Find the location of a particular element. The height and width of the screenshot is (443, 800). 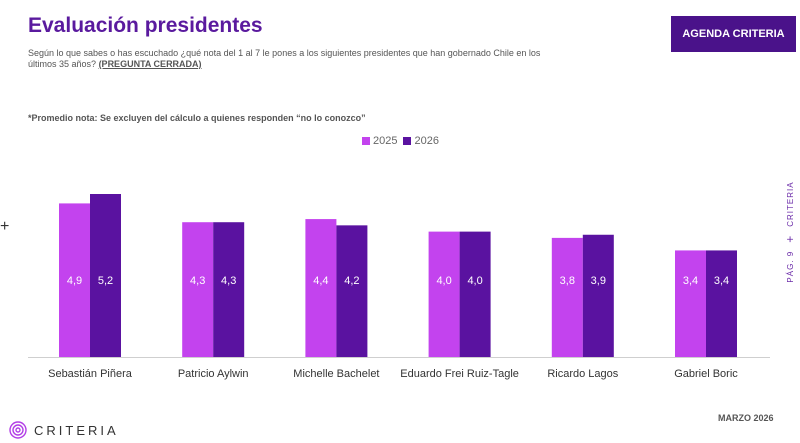

category-label: Gabriel Boric is located at coordinates (706, 374).